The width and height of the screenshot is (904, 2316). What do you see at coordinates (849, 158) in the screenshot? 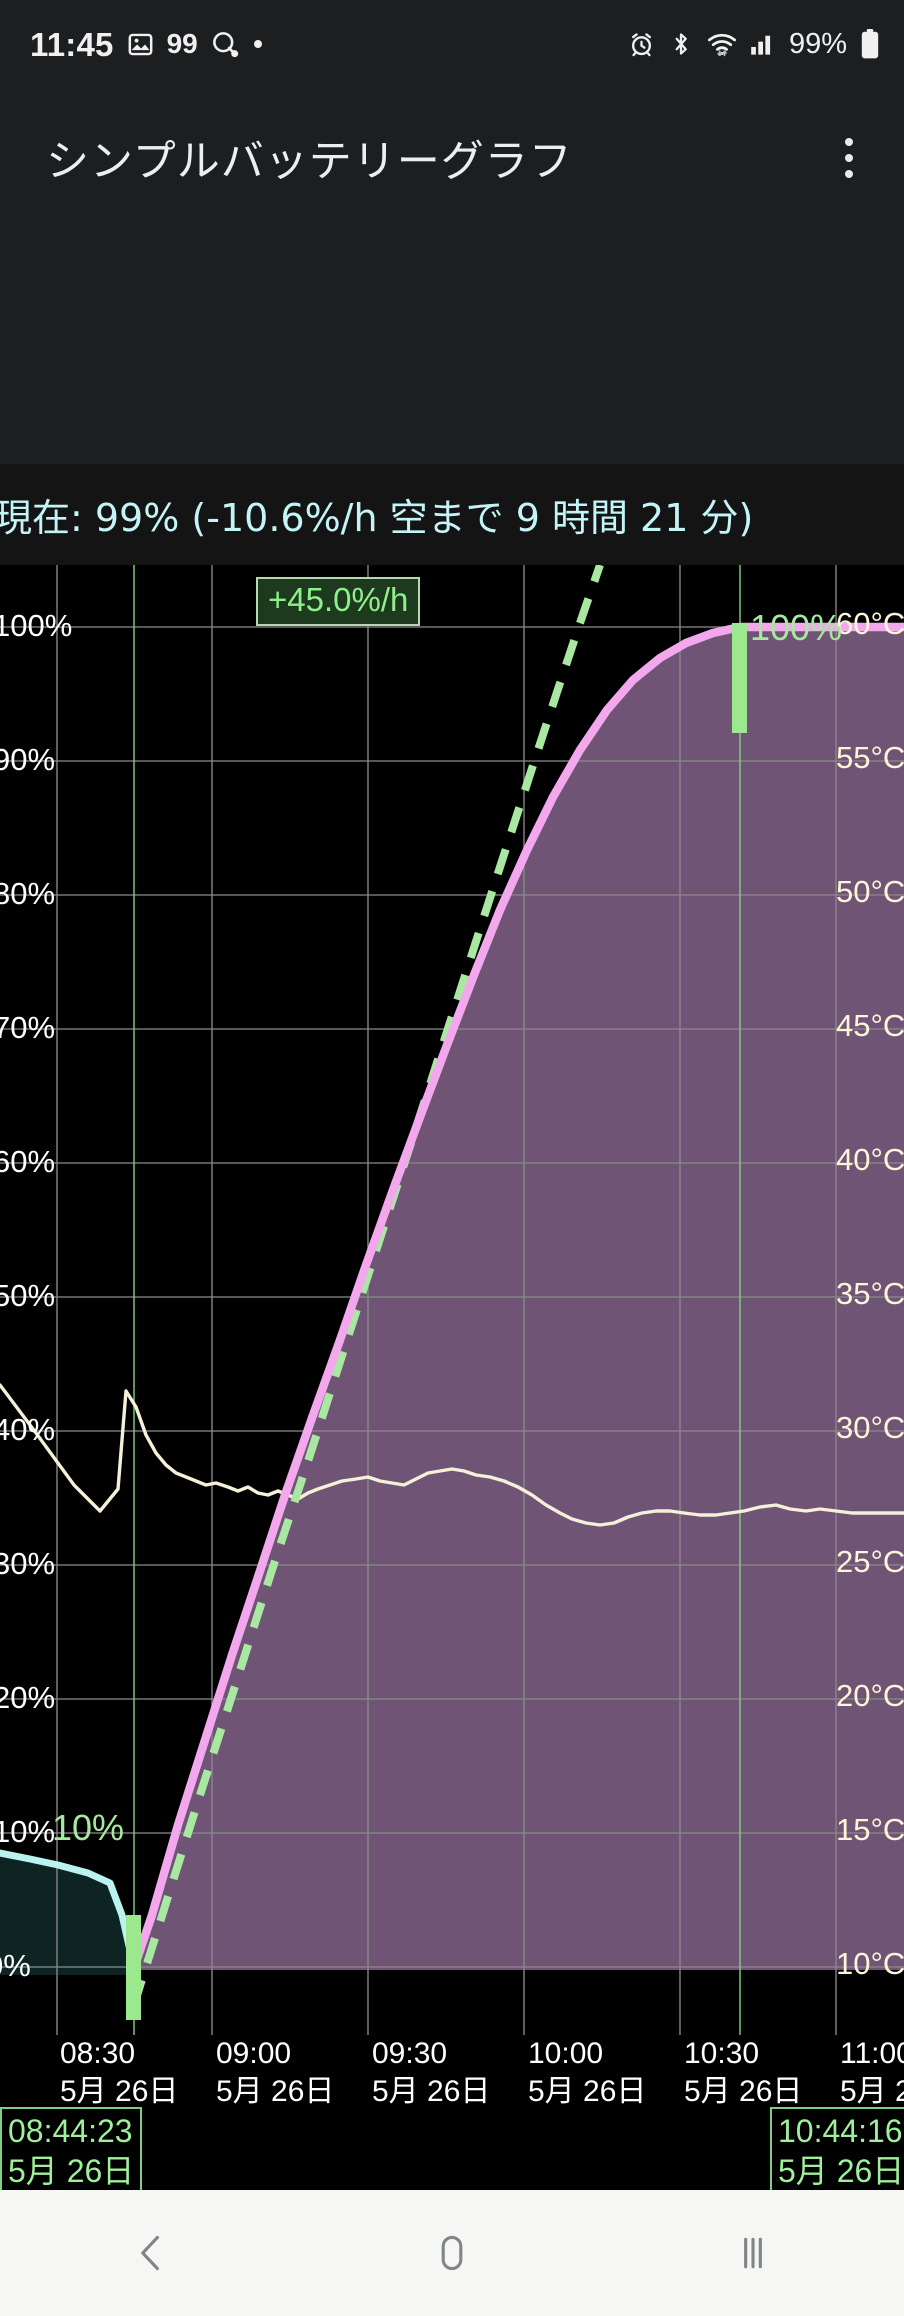
I see `overflow-menu-icon` at bounding box center [849, 158].